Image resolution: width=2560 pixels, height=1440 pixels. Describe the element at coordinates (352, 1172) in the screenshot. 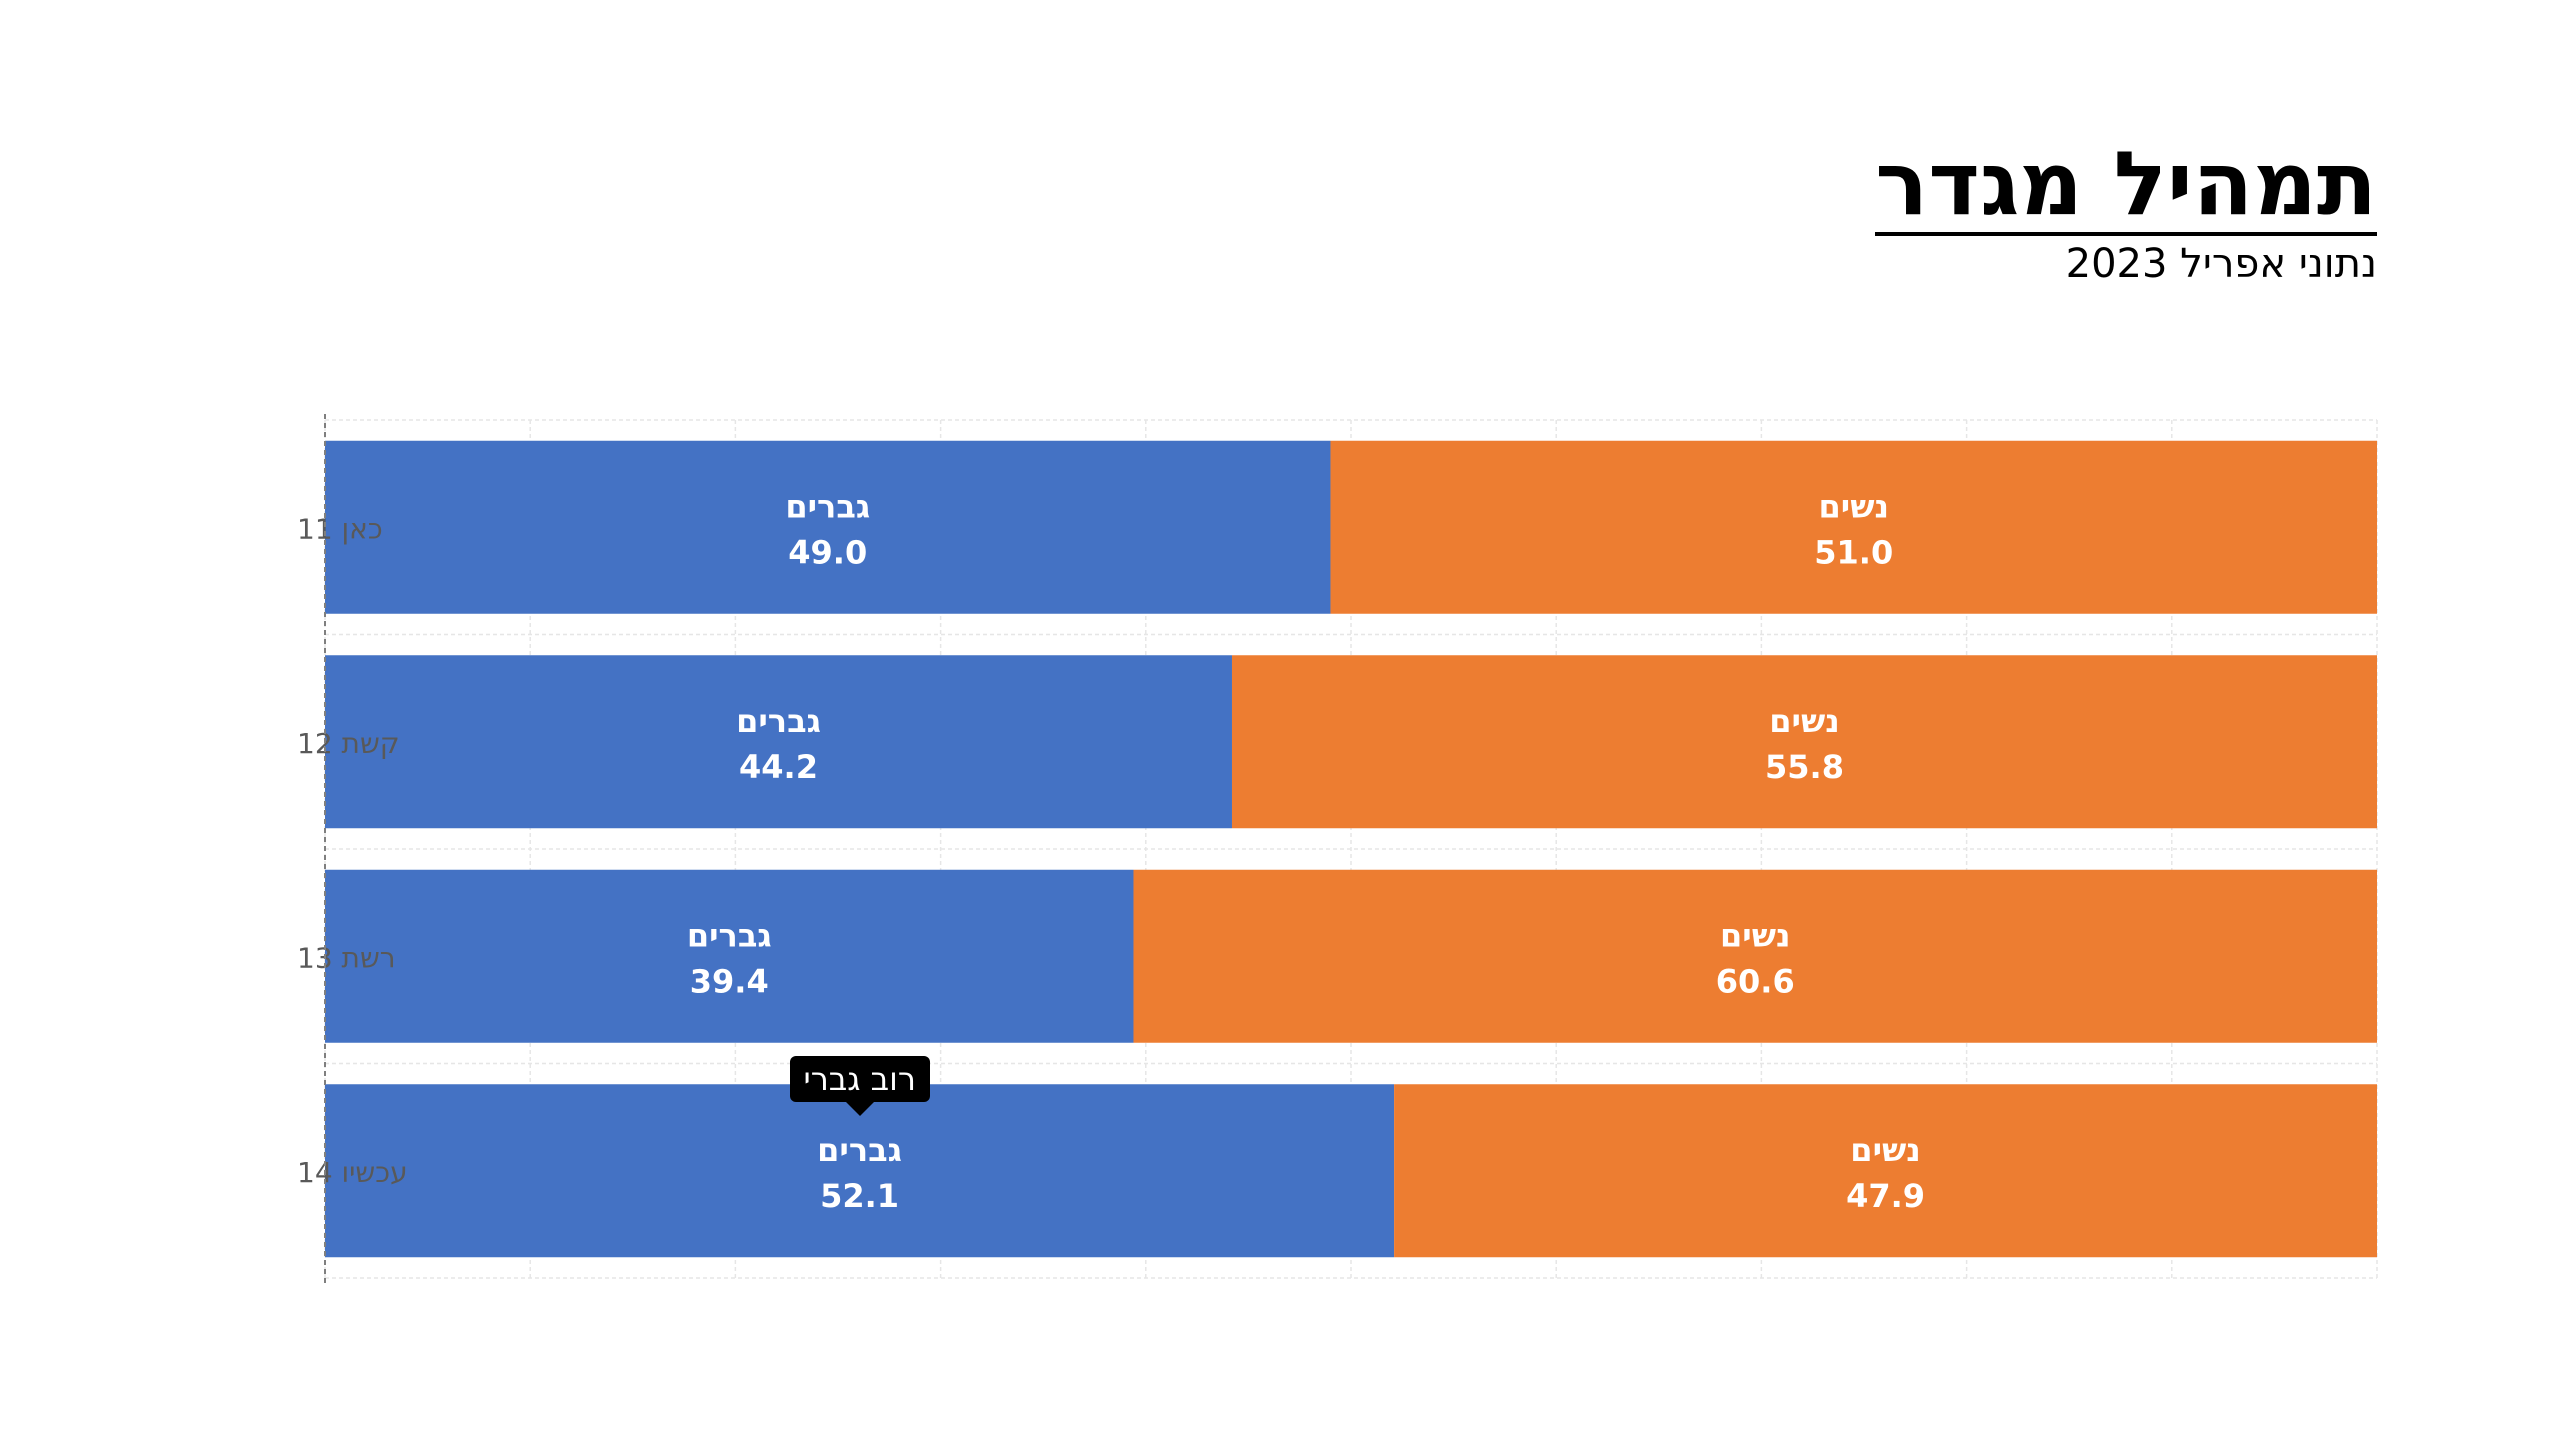

I see `category-axis-label: עכשיו 14` at that location.